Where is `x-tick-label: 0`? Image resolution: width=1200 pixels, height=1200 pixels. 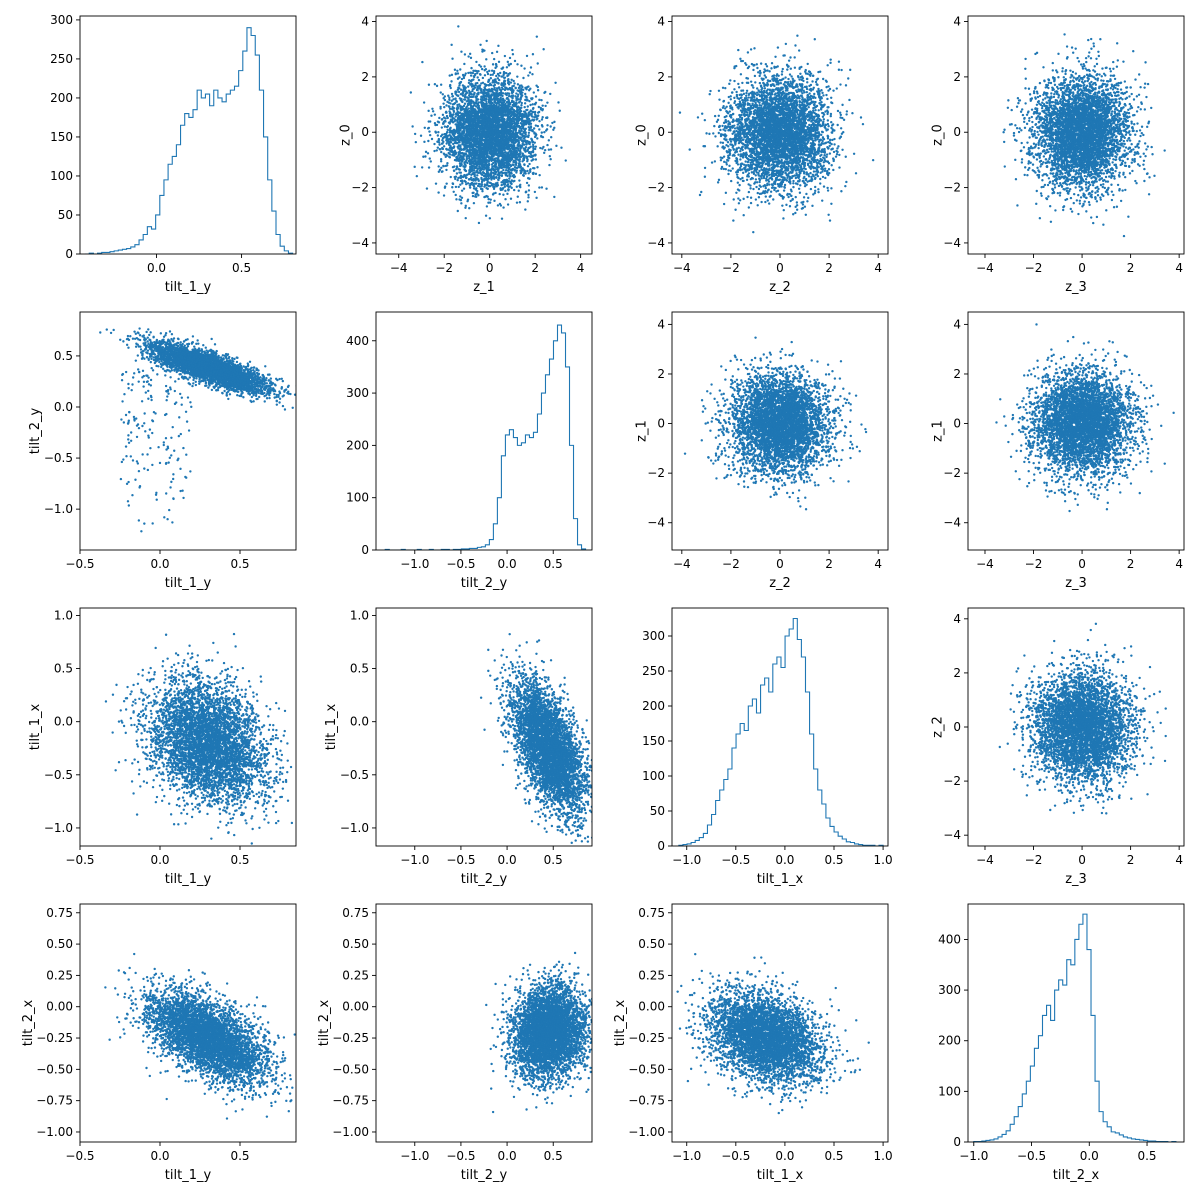
x-tick-label: 0 is located at coordinates (490, 268).